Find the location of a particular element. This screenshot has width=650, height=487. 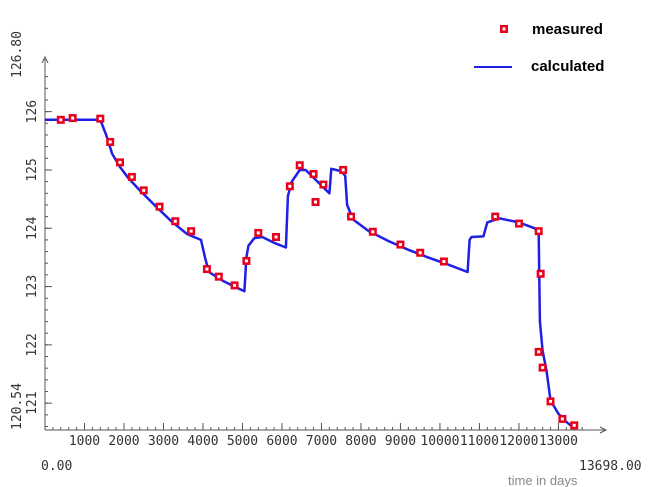

y-max-label: 126.80 is located at coordinates (17, 54).